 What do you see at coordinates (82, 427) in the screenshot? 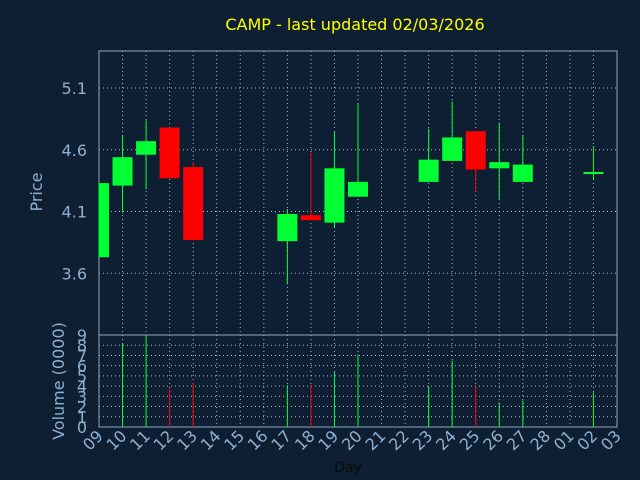
I see `volume-tick-label: 0` at bounding box center [82, 427].